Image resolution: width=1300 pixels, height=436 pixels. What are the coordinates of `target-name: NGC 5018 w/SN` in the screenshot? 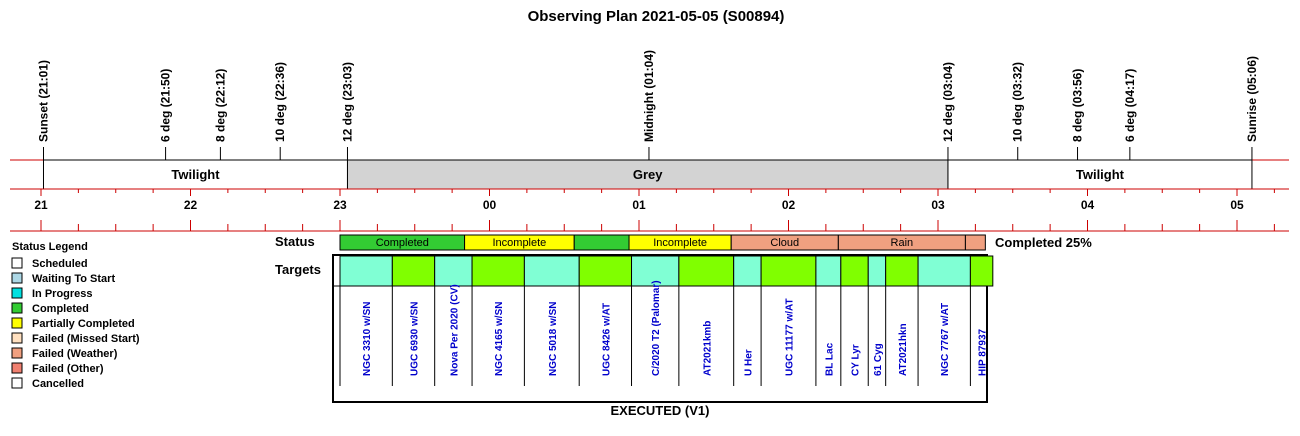 It's located at (553, 339).